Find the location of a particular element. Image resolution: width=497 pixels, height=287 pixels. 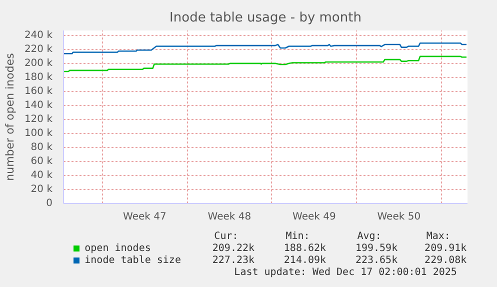

text: 209.91k is located at coordinates (445, 248).